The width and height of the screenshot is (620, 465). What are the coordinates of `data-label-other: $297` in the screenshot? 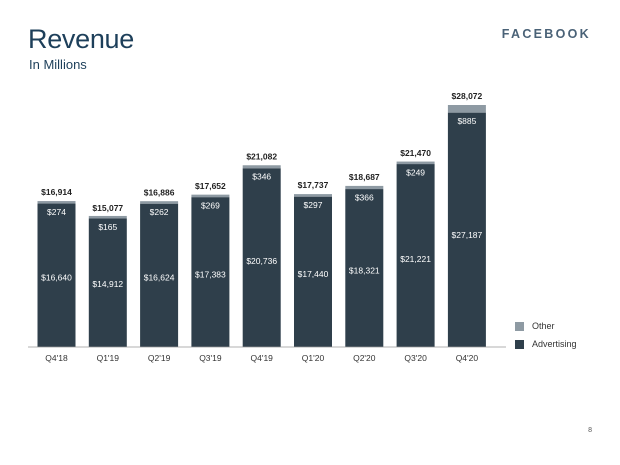 It's located at (313, 205).